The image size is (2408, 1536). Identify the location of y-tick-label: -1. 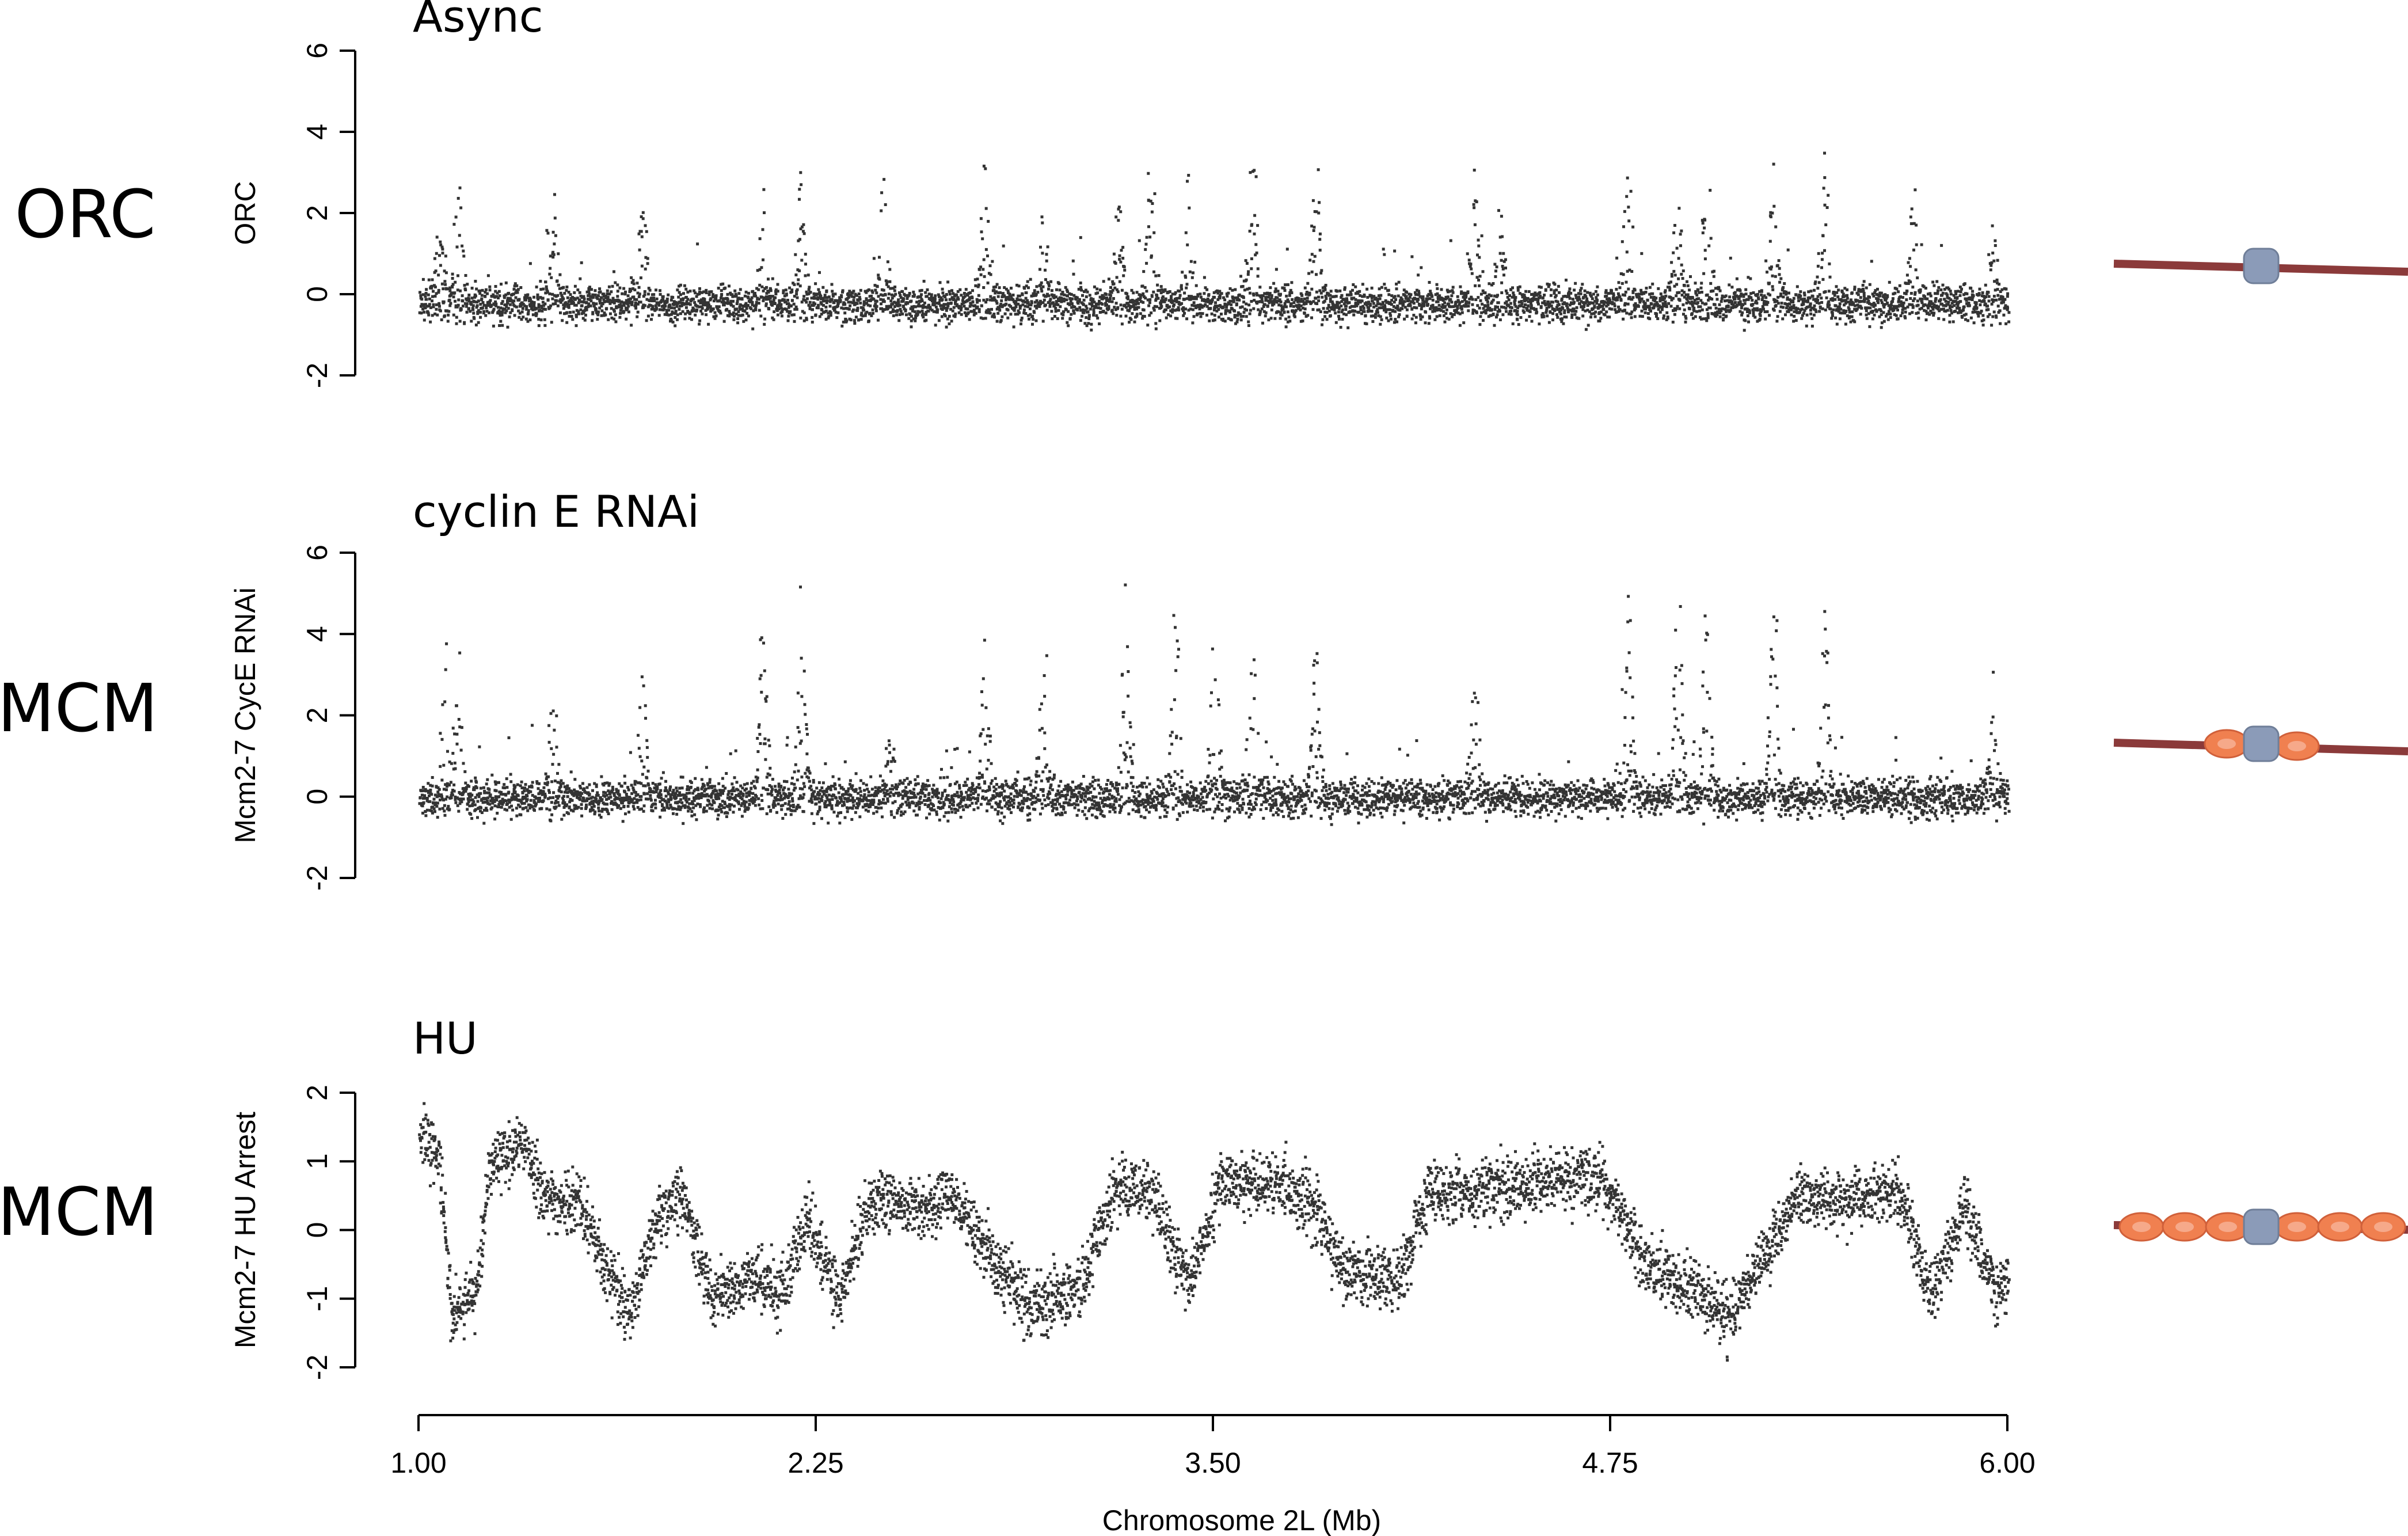
(317, 1298).